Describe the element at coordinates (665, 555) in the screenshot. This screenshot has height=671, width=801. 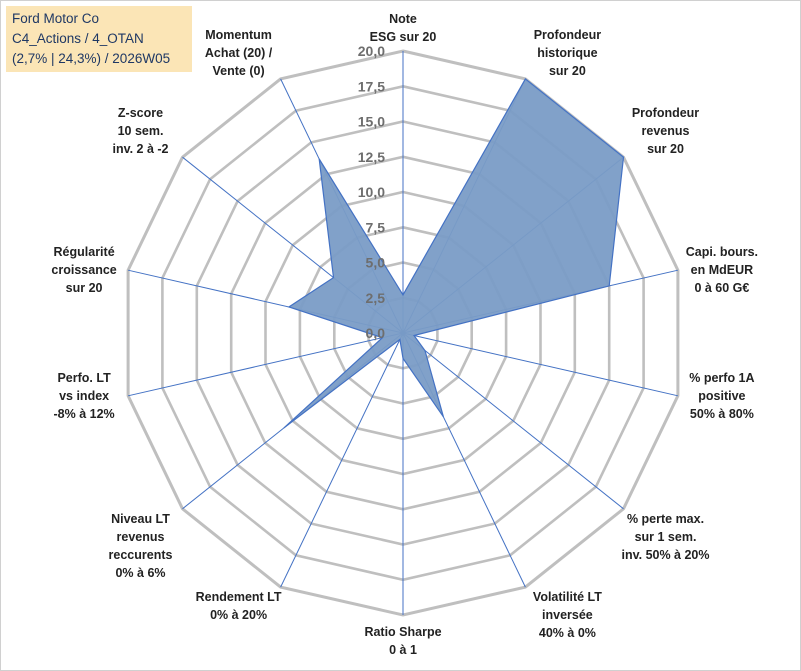
I see `axis-label-line: inv. 50% à 20%` at that location.